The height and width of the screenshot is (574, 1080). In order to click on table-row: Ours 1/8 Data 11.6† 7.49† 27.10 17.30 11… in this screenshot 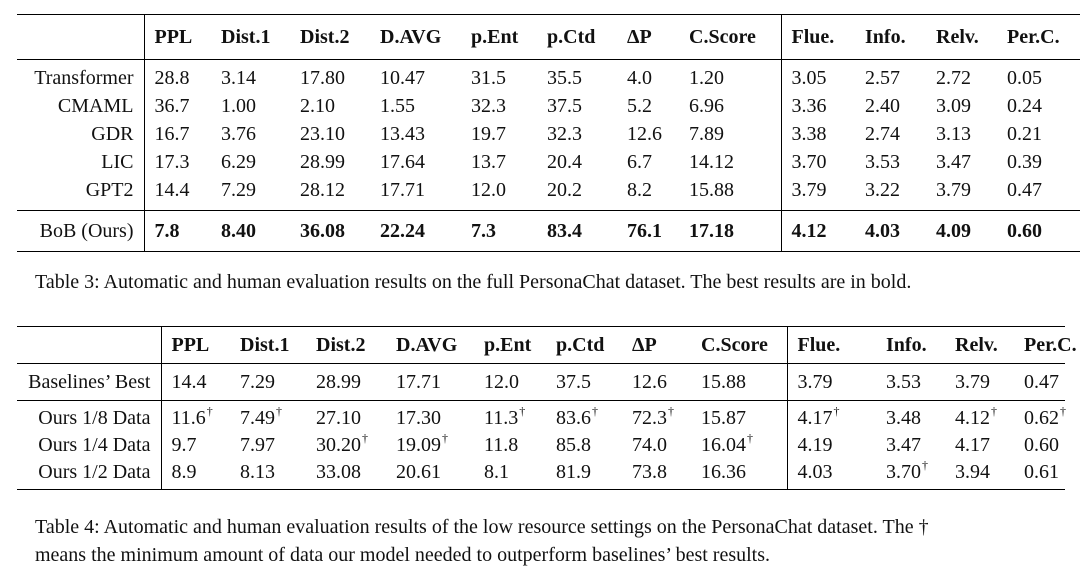, I will do `click(541, 415)`.